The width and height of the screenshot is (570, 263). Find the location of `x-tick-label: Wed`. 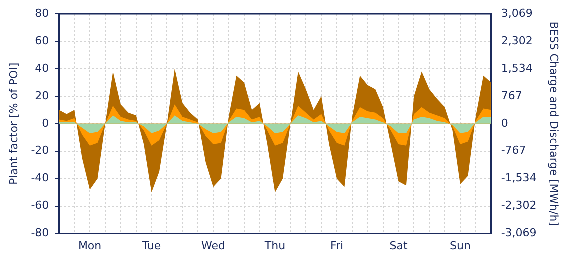

x-tick-label: Wed is located at coordinates (214, 245).